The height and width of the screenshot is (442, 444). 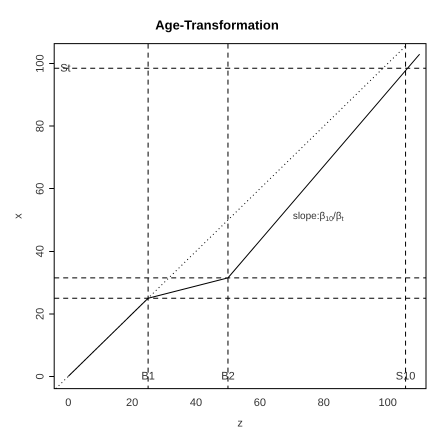 I want to click on y-tick-label: 60, so click(x=40, y=188).